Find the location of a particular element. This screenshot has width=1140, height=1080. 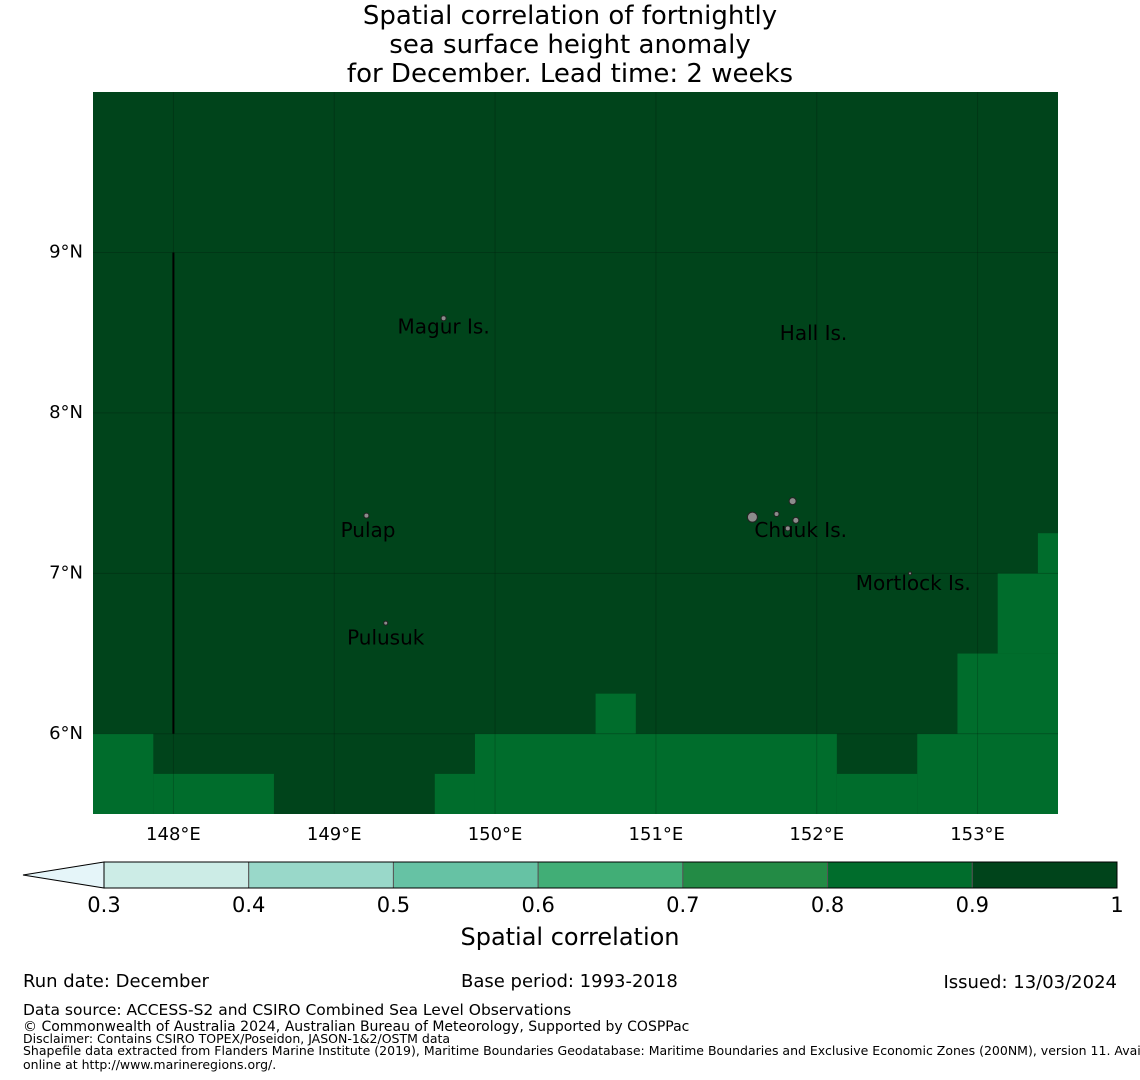

title-line-1: Spatial correlation of fortnightly is located at coordinates (570, 16).